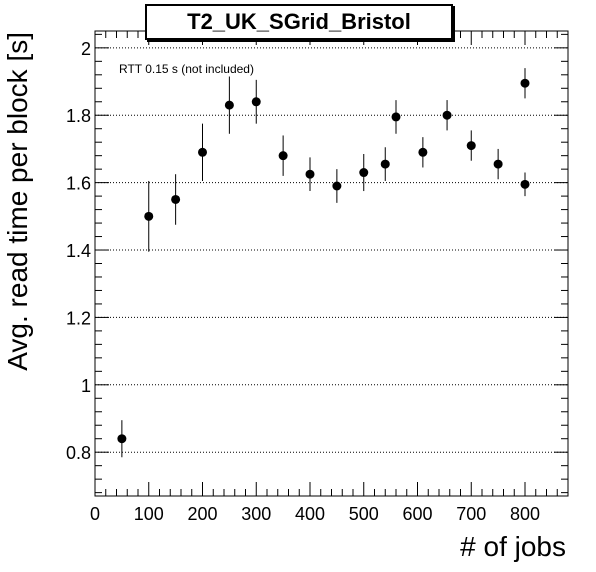  I want to click on rtt-annotation: RTT 0.15 s (not included), so click(186, 69).